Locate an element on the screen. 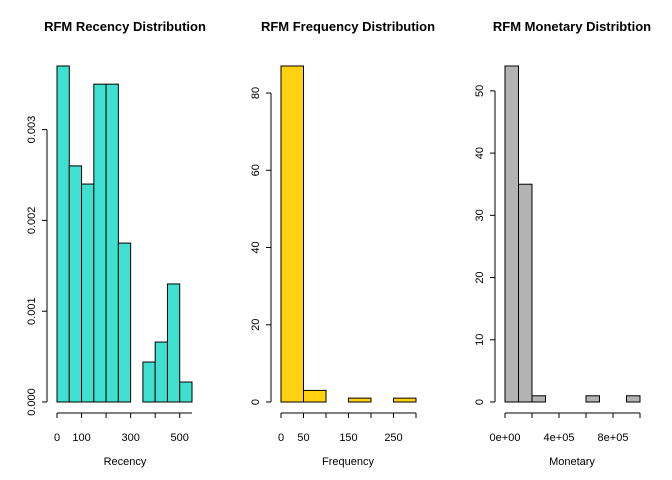 Image resolution: width=672 pixels, height=480 pixels. recency-x-tick-label: 0 is located at coordinates (57, 438).